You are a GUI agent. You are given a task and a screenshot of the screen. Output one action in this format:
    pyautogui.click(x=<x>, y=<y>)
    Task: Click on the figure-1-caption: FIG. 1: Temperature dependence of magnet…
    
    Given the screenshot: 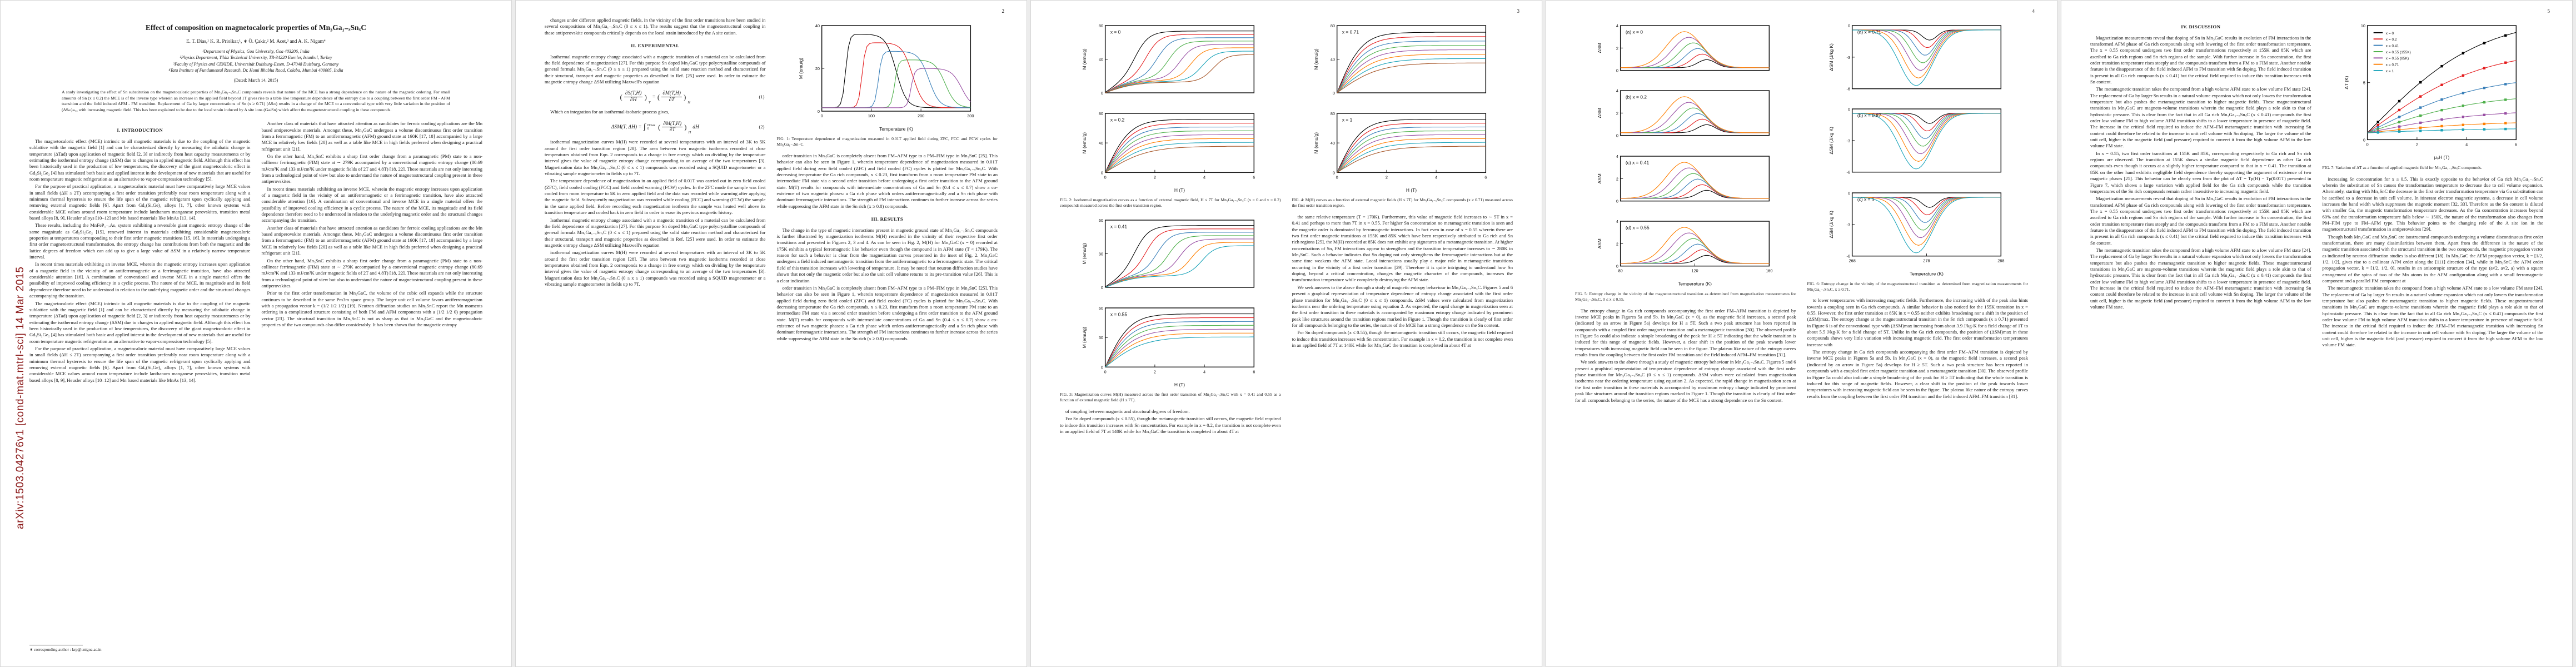 What is the action you would take?
    pyautogui.click(x=887, y=141)
    